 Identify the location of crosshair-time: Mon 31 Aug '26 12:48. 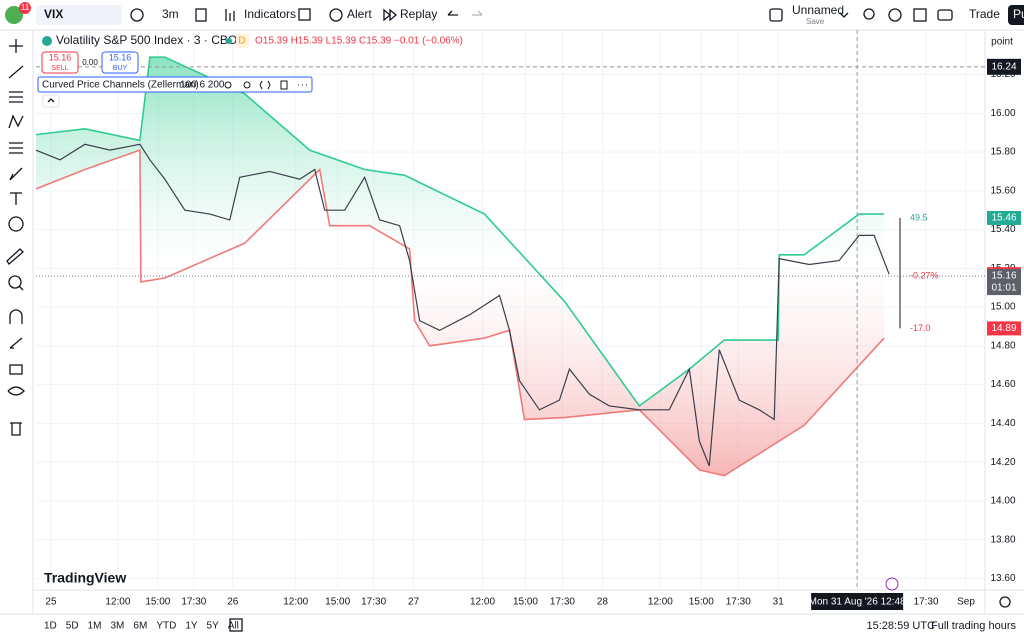
(857, 602).